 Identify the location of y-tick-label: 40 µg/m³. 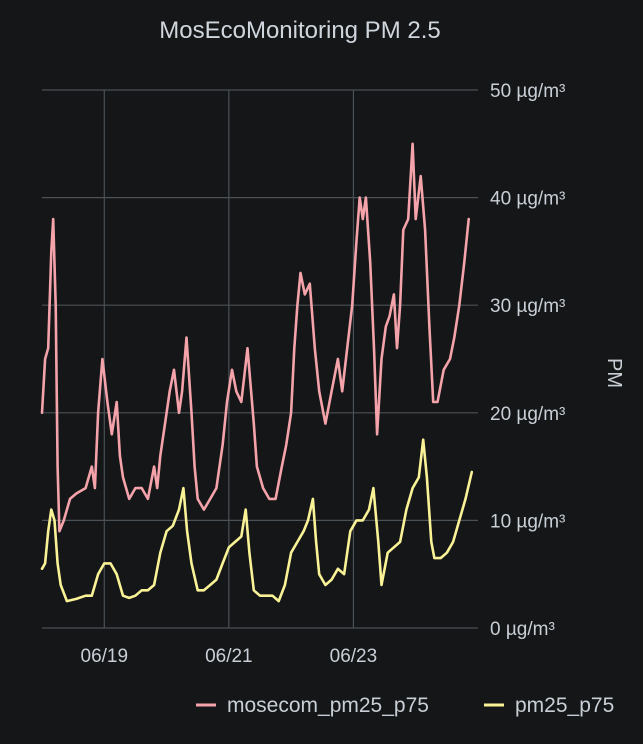
(527, 199).